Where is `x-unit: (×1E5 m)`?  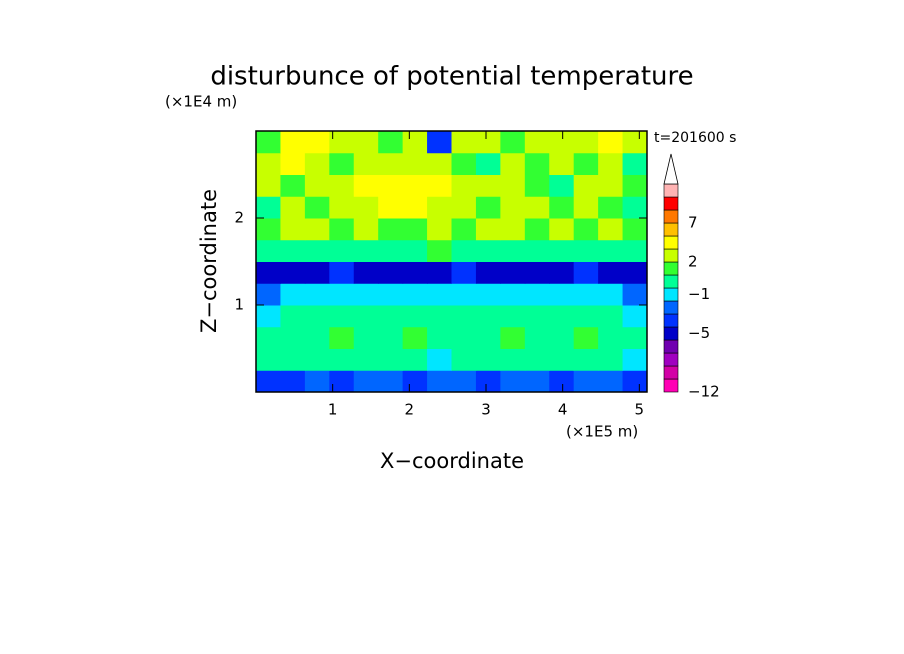
x-unit: (×1E5 m) is located at coordinates (602, 432).